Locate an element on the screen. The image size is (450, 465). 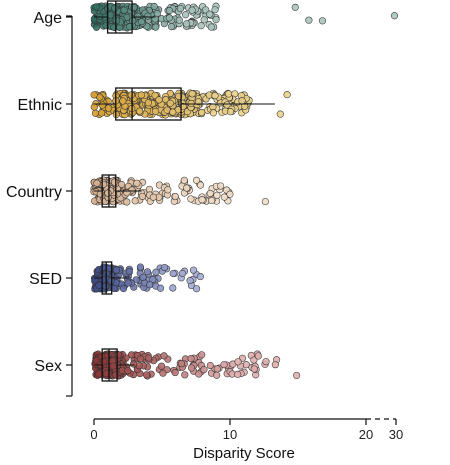
box-ethnic is located at coordinates (148, 104).